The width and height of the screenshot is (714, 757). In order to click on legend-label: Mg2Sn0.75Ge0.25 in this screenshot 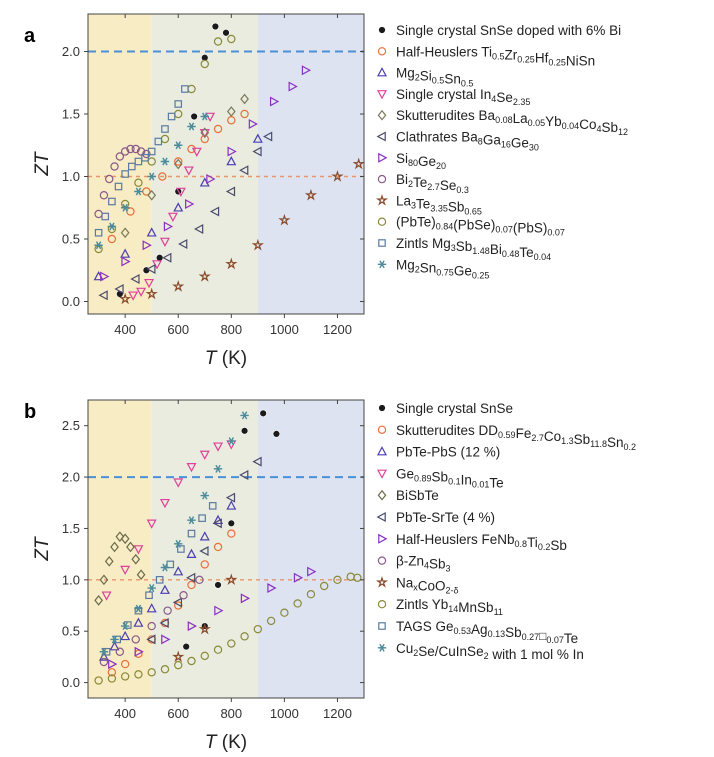, I will do `click(442, 268)`.